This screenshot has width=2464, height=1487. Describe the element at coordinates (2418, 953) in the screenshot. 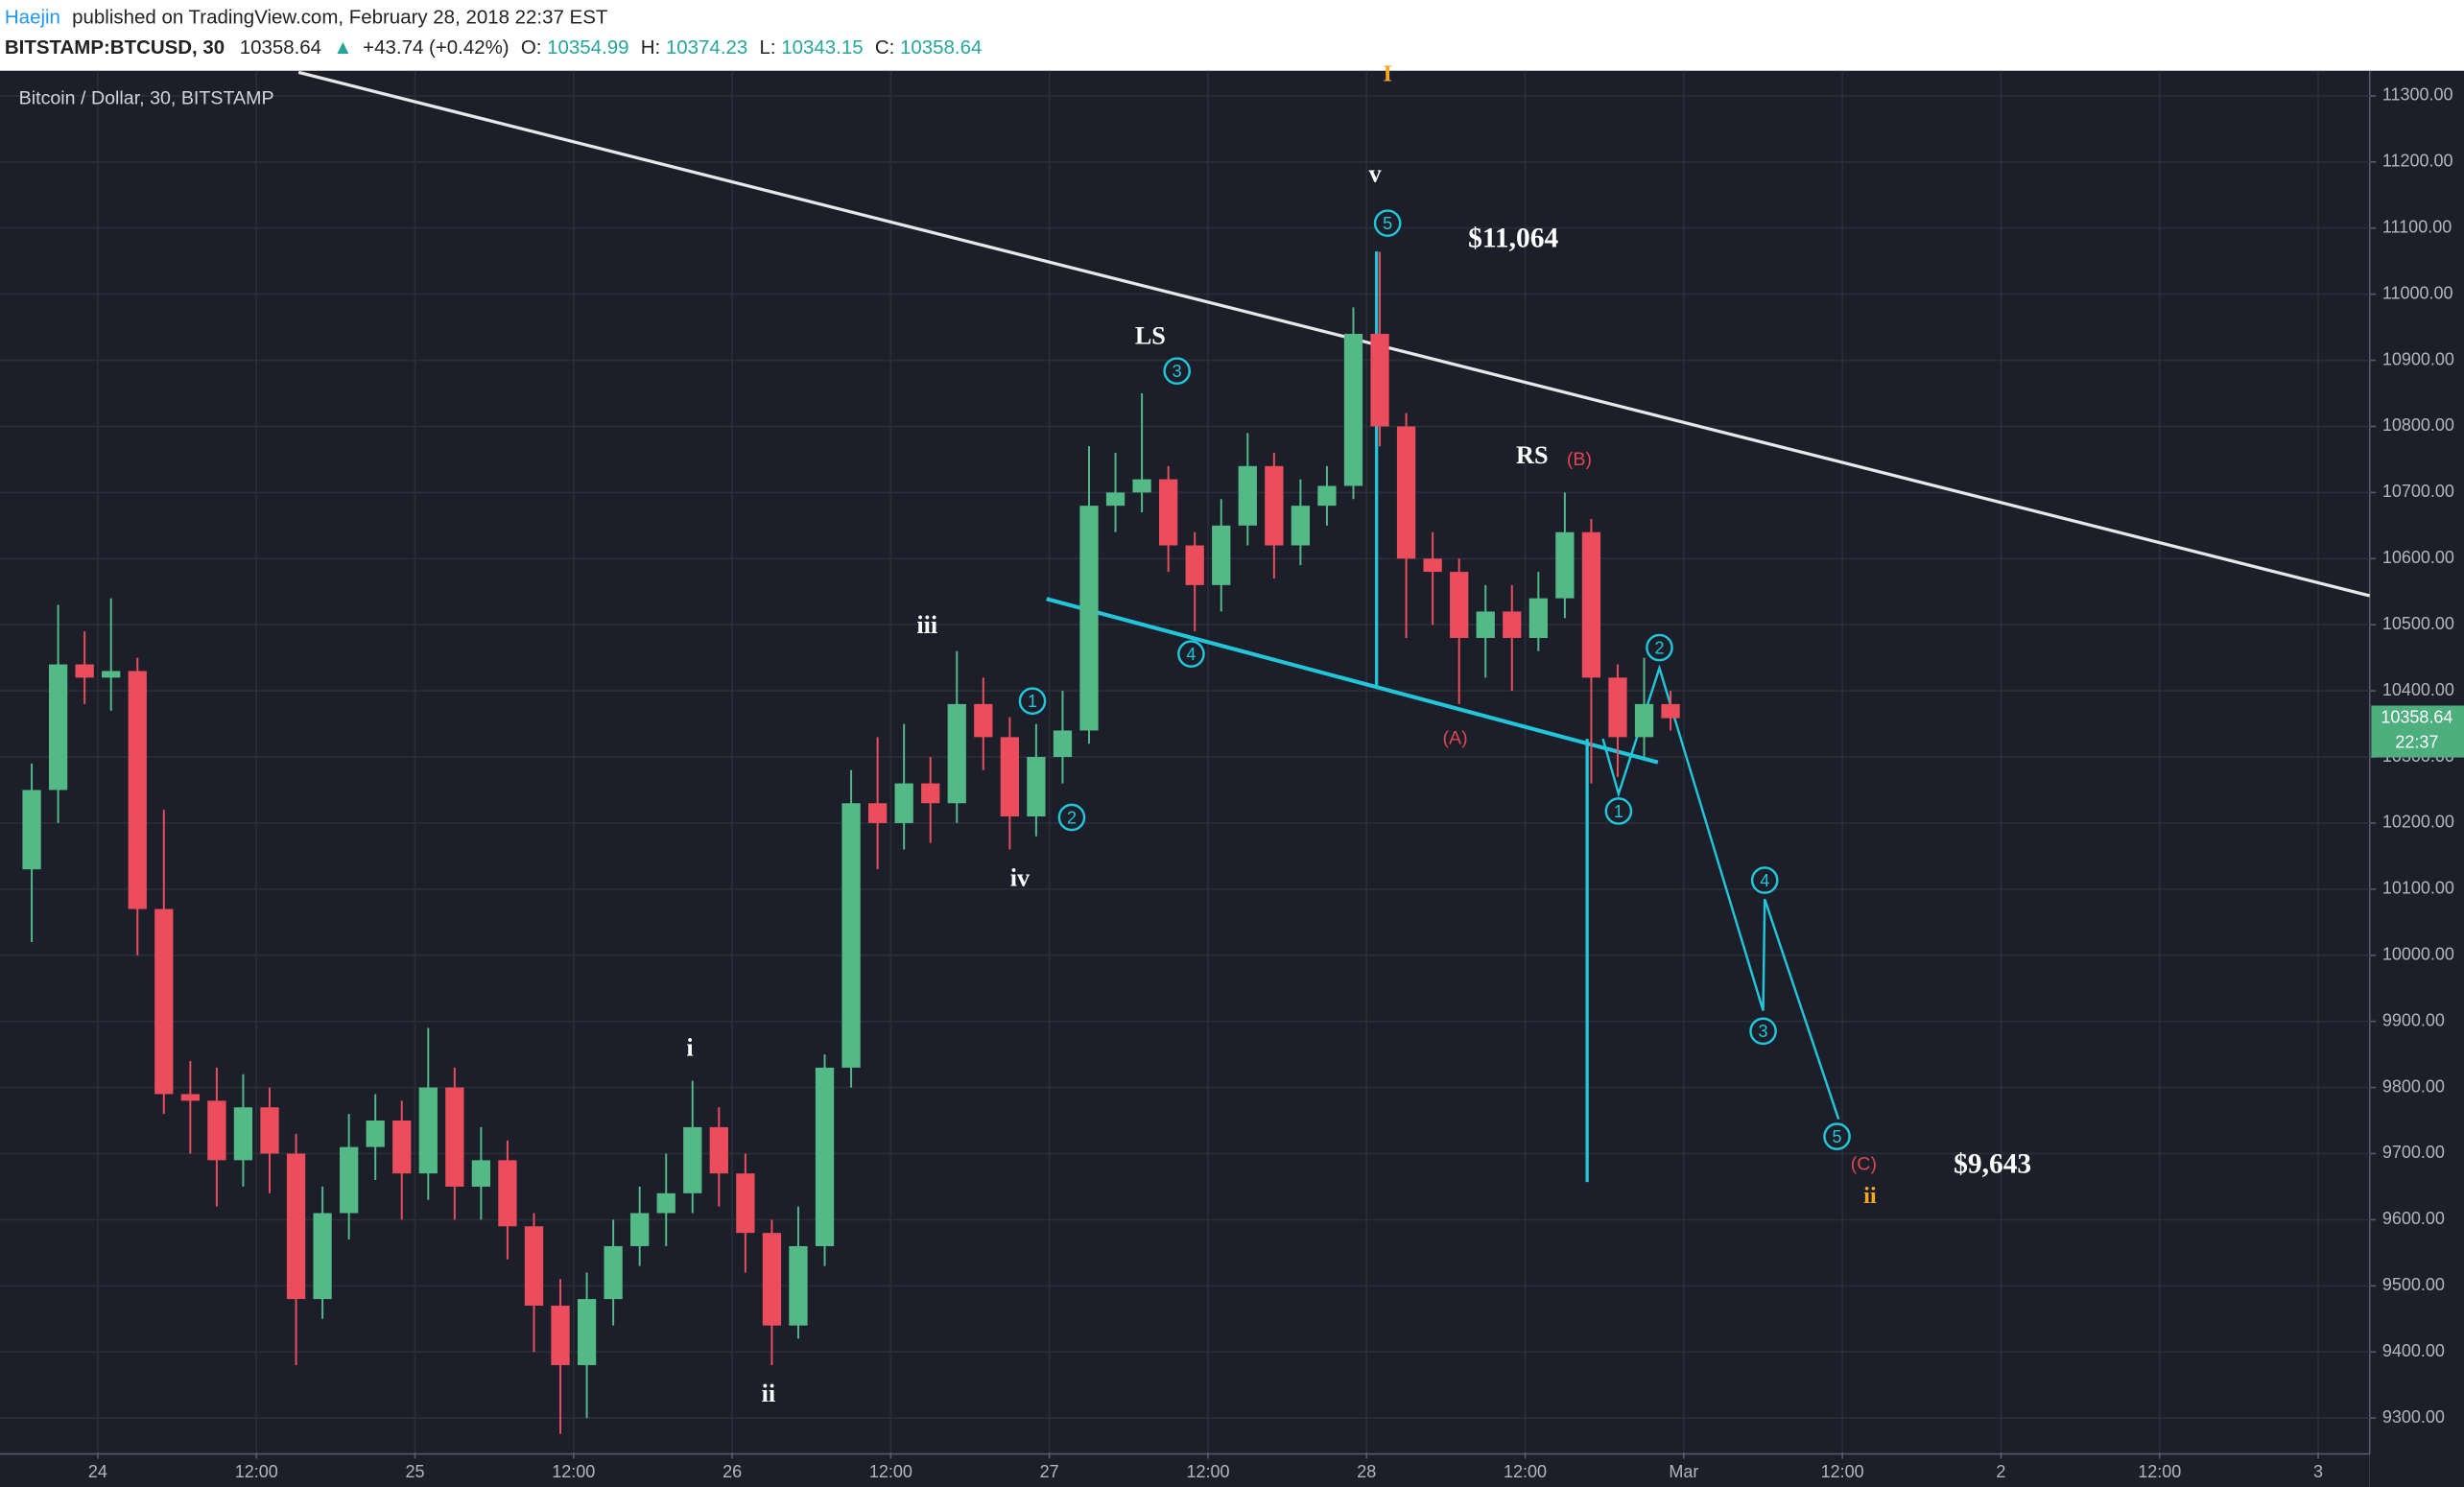

I see `y-tick-label: 10000.00` at that location.